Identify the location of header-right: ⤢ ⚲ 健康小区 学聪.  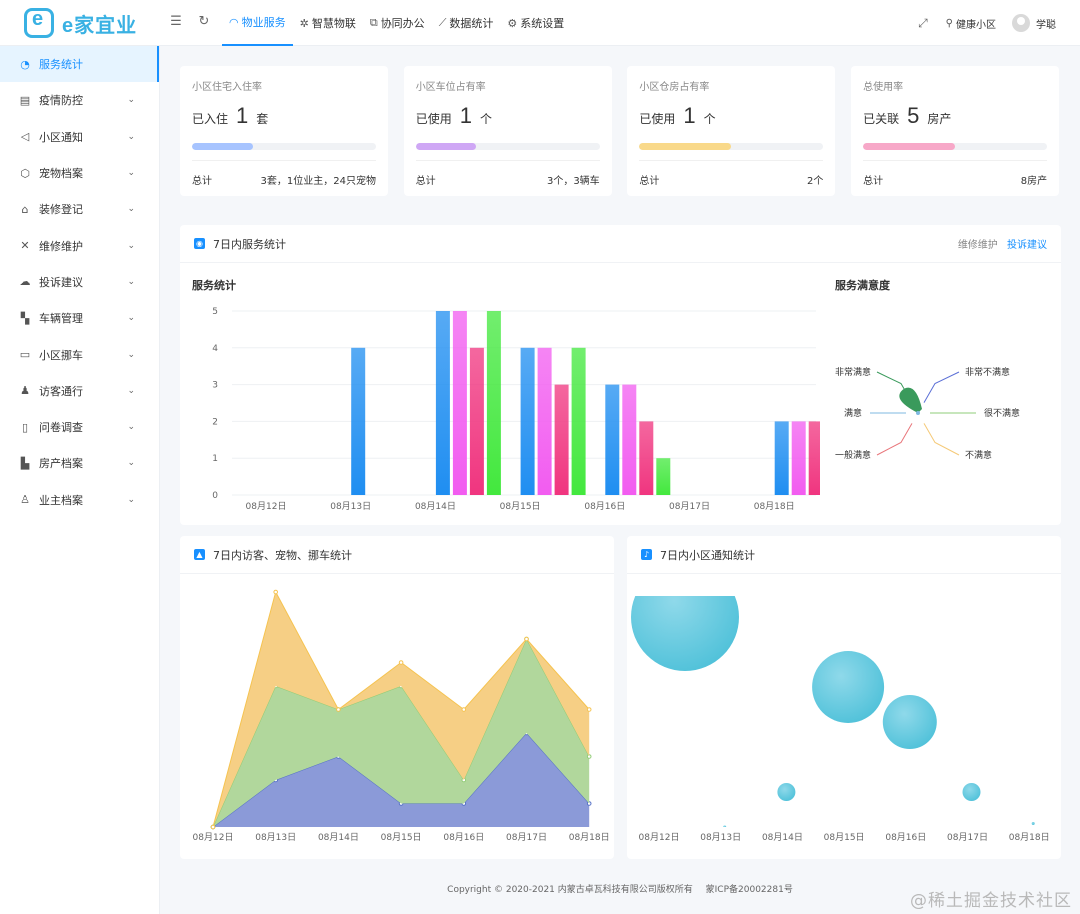
(987, 23).